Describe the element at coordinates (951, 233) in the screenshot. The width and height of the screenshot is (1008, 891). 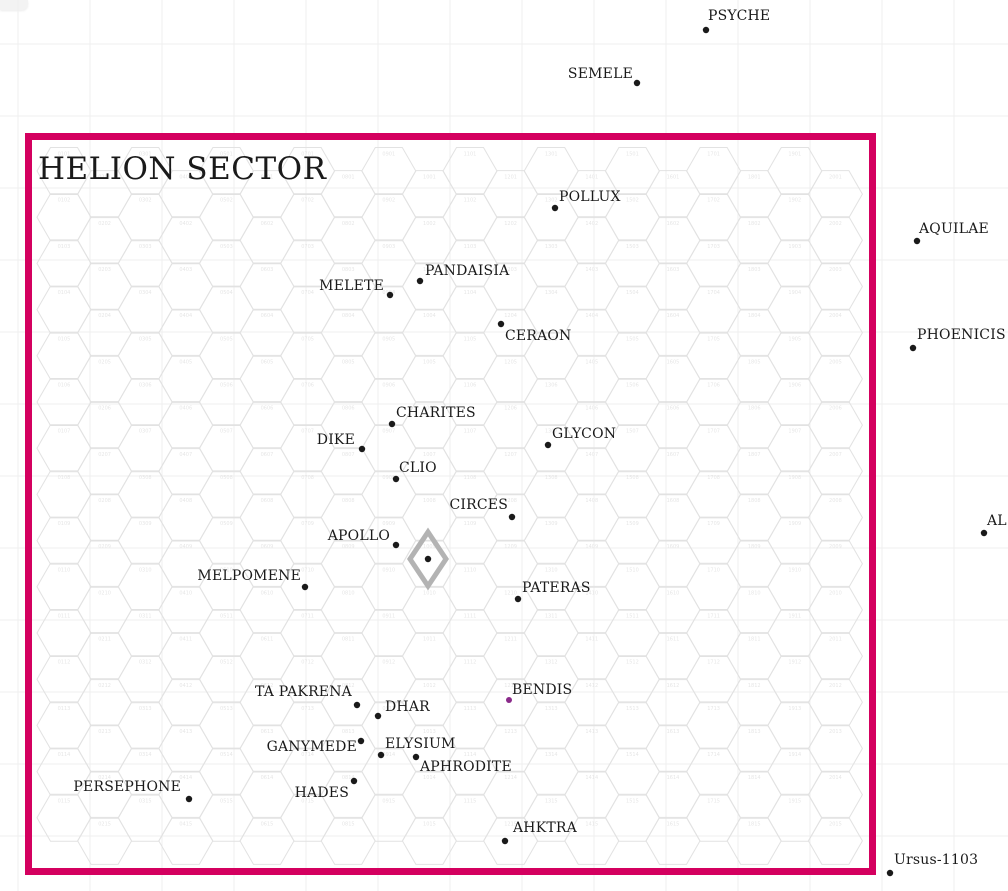
I see `system-aquilae: AQUILAE` at that location.